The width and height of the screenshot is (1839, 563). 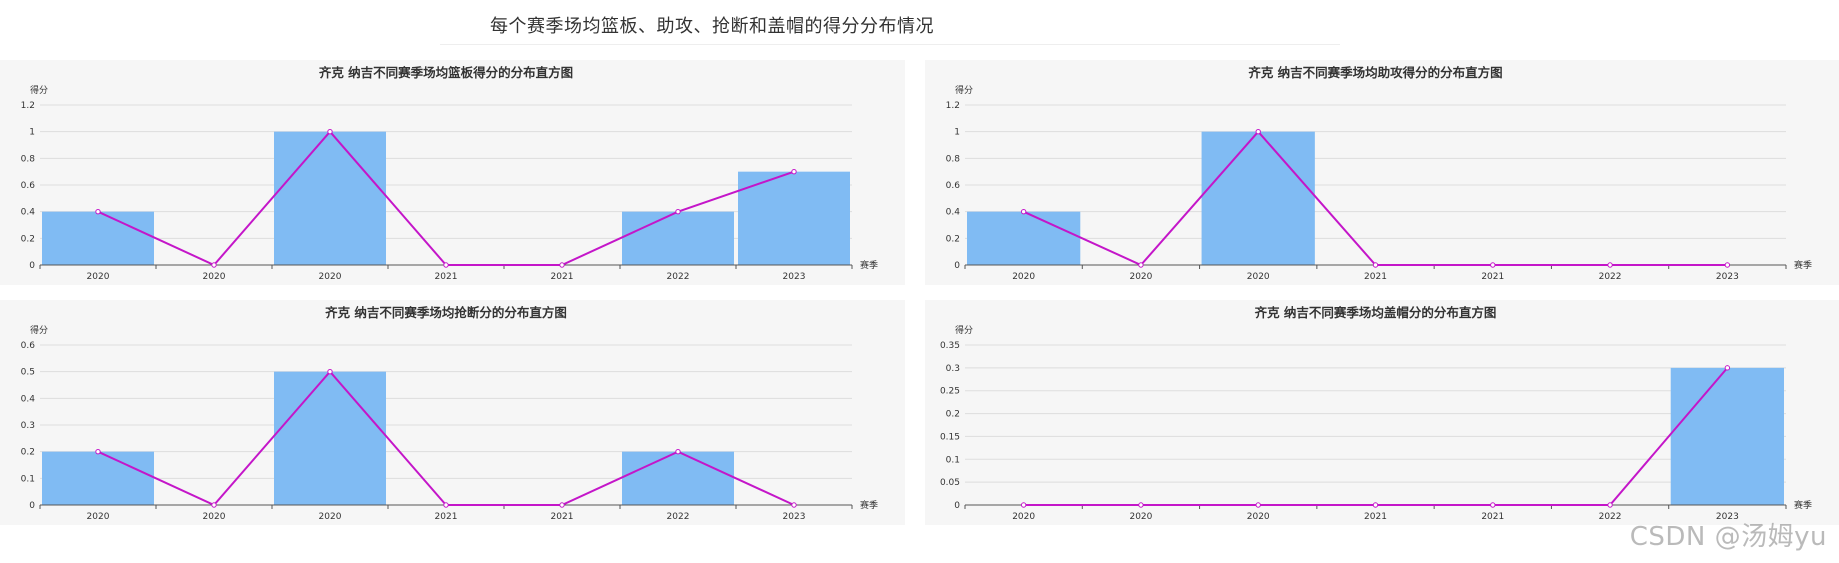 I want to click on y-tick-label: 0.25, so click(x=950, y=392).